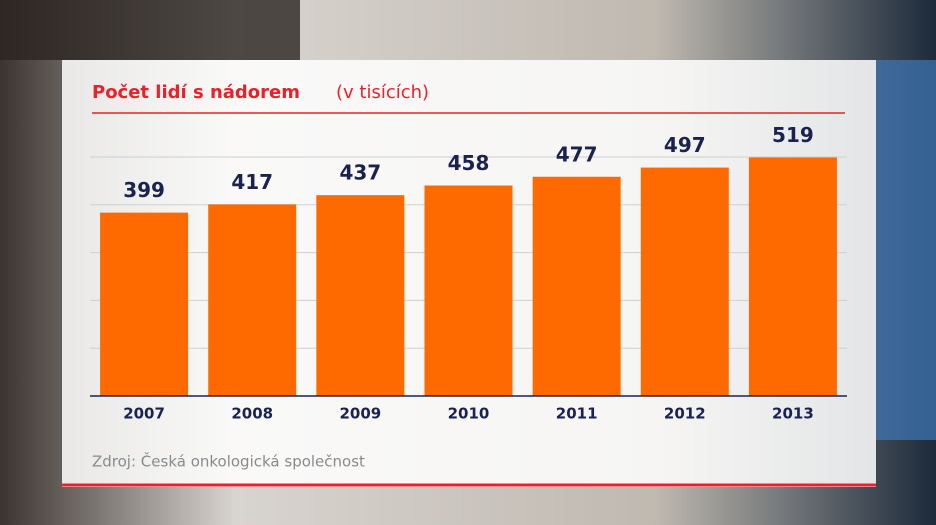 Image resolution: width=936 pixels, height=525 pixels. I want to click on x-tick-label: 2010, so click(469, 414).